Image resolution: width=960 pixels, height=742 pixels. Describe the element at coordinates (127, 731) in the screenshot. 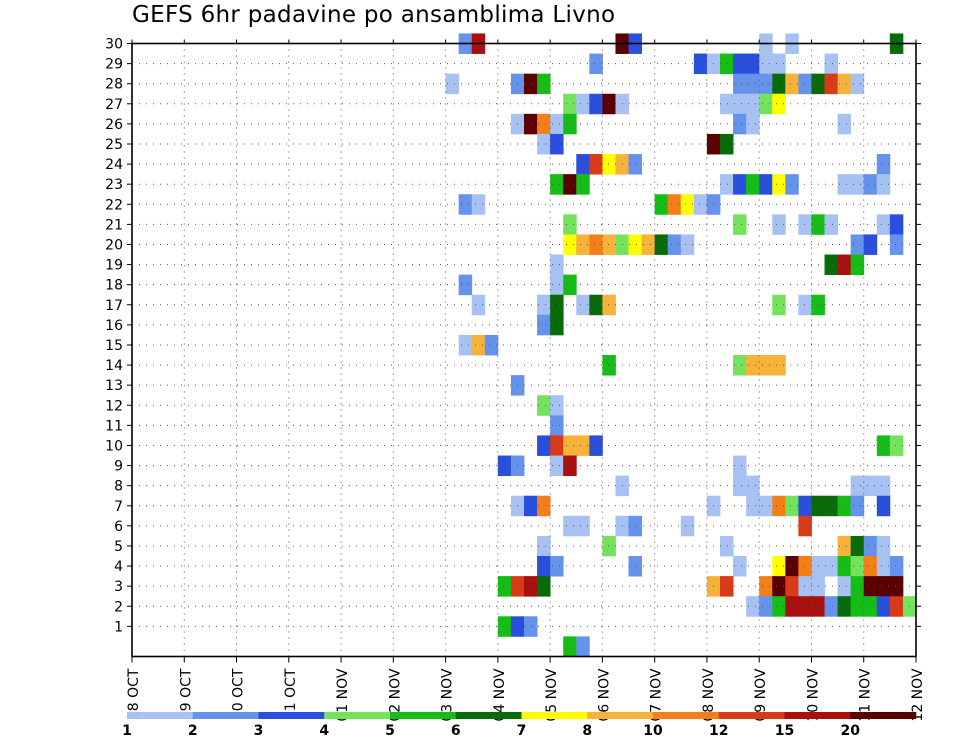

I see `colorbar-label: 1` at that location.